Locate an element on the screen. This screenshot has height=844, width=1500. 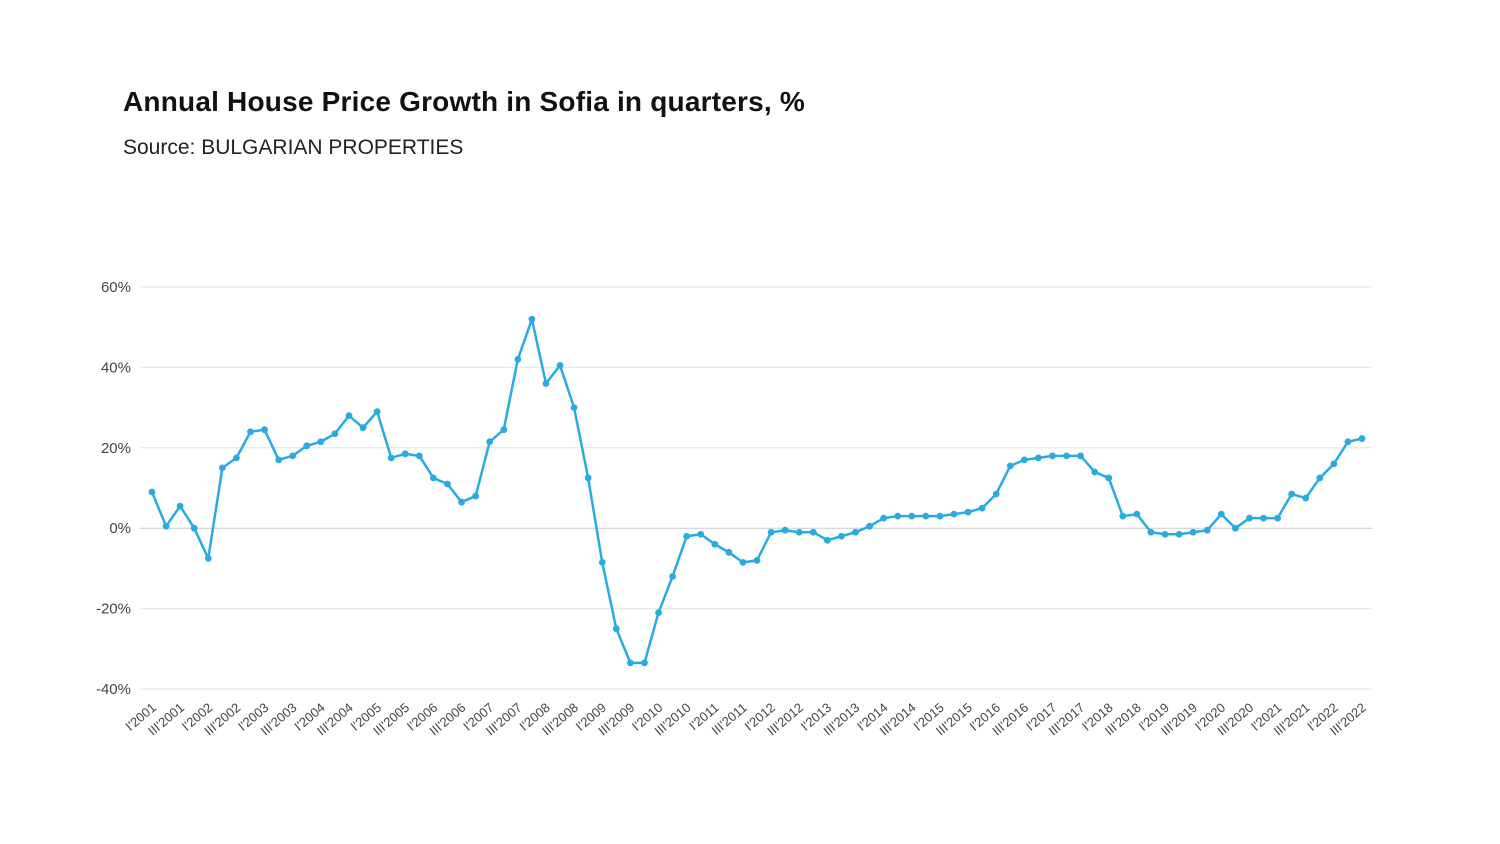
y-tick-label: 20% is located at coordinates (116, 448).